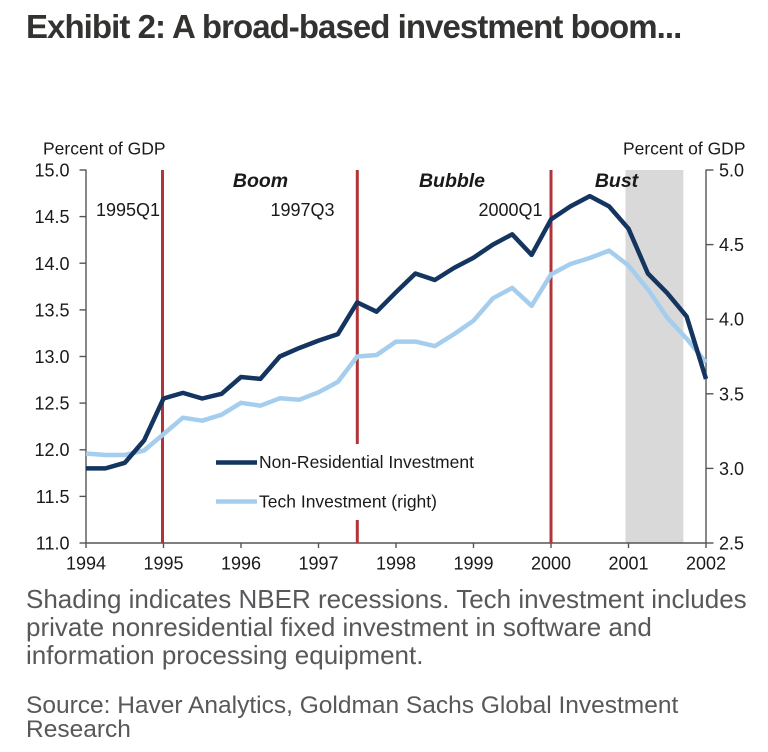 This screenshot has height=752, width=768. I want to click on svg-text: 2000Q1, so click(510, 210).